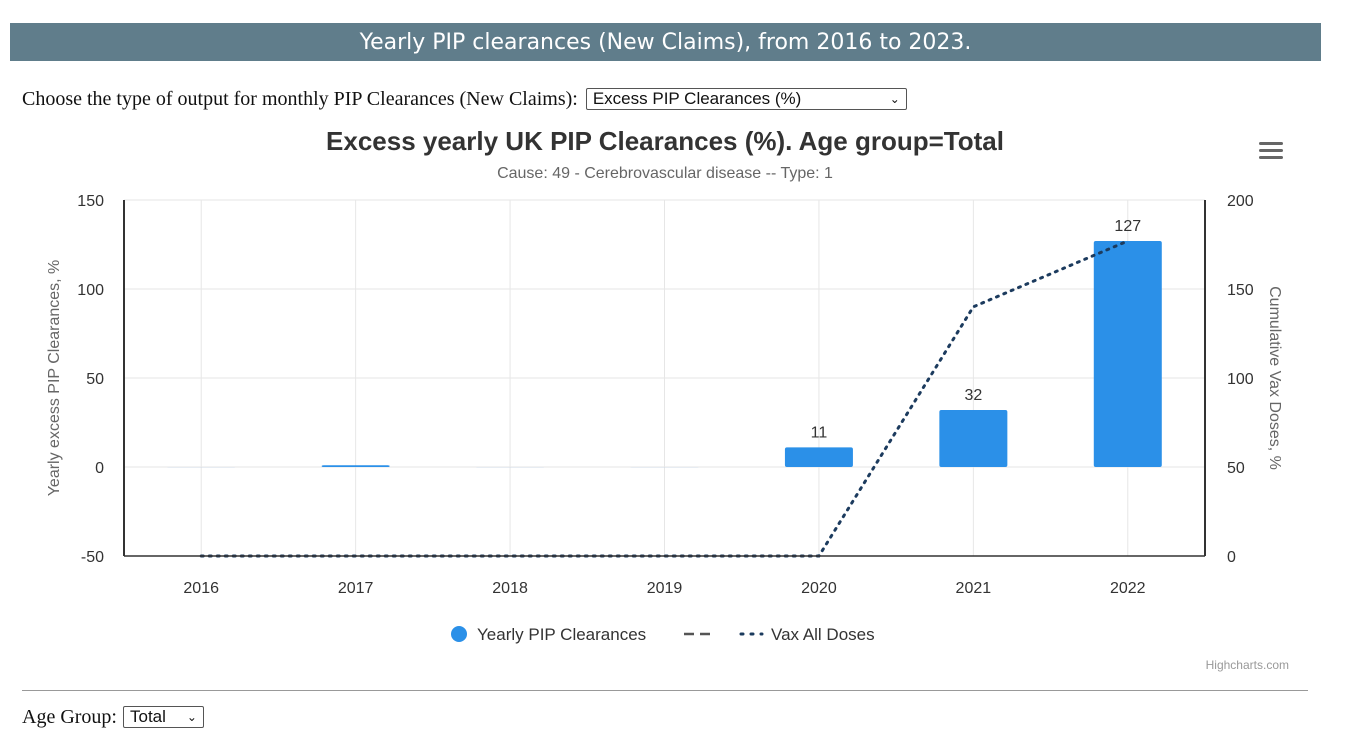  I want to click on bar-2017, so click(355, 466).